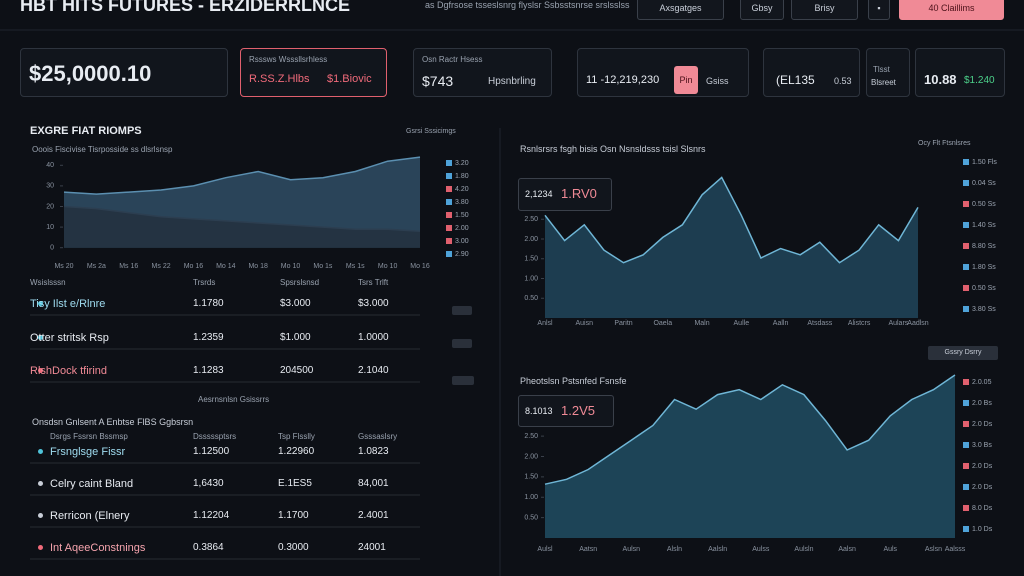 The height and width of the screenshot is (576, 1024). What do you see at coordinates (355, 266) in the screenshot?
I see `x-tick-label: Ms 1s` at bounding box center [355, 266].